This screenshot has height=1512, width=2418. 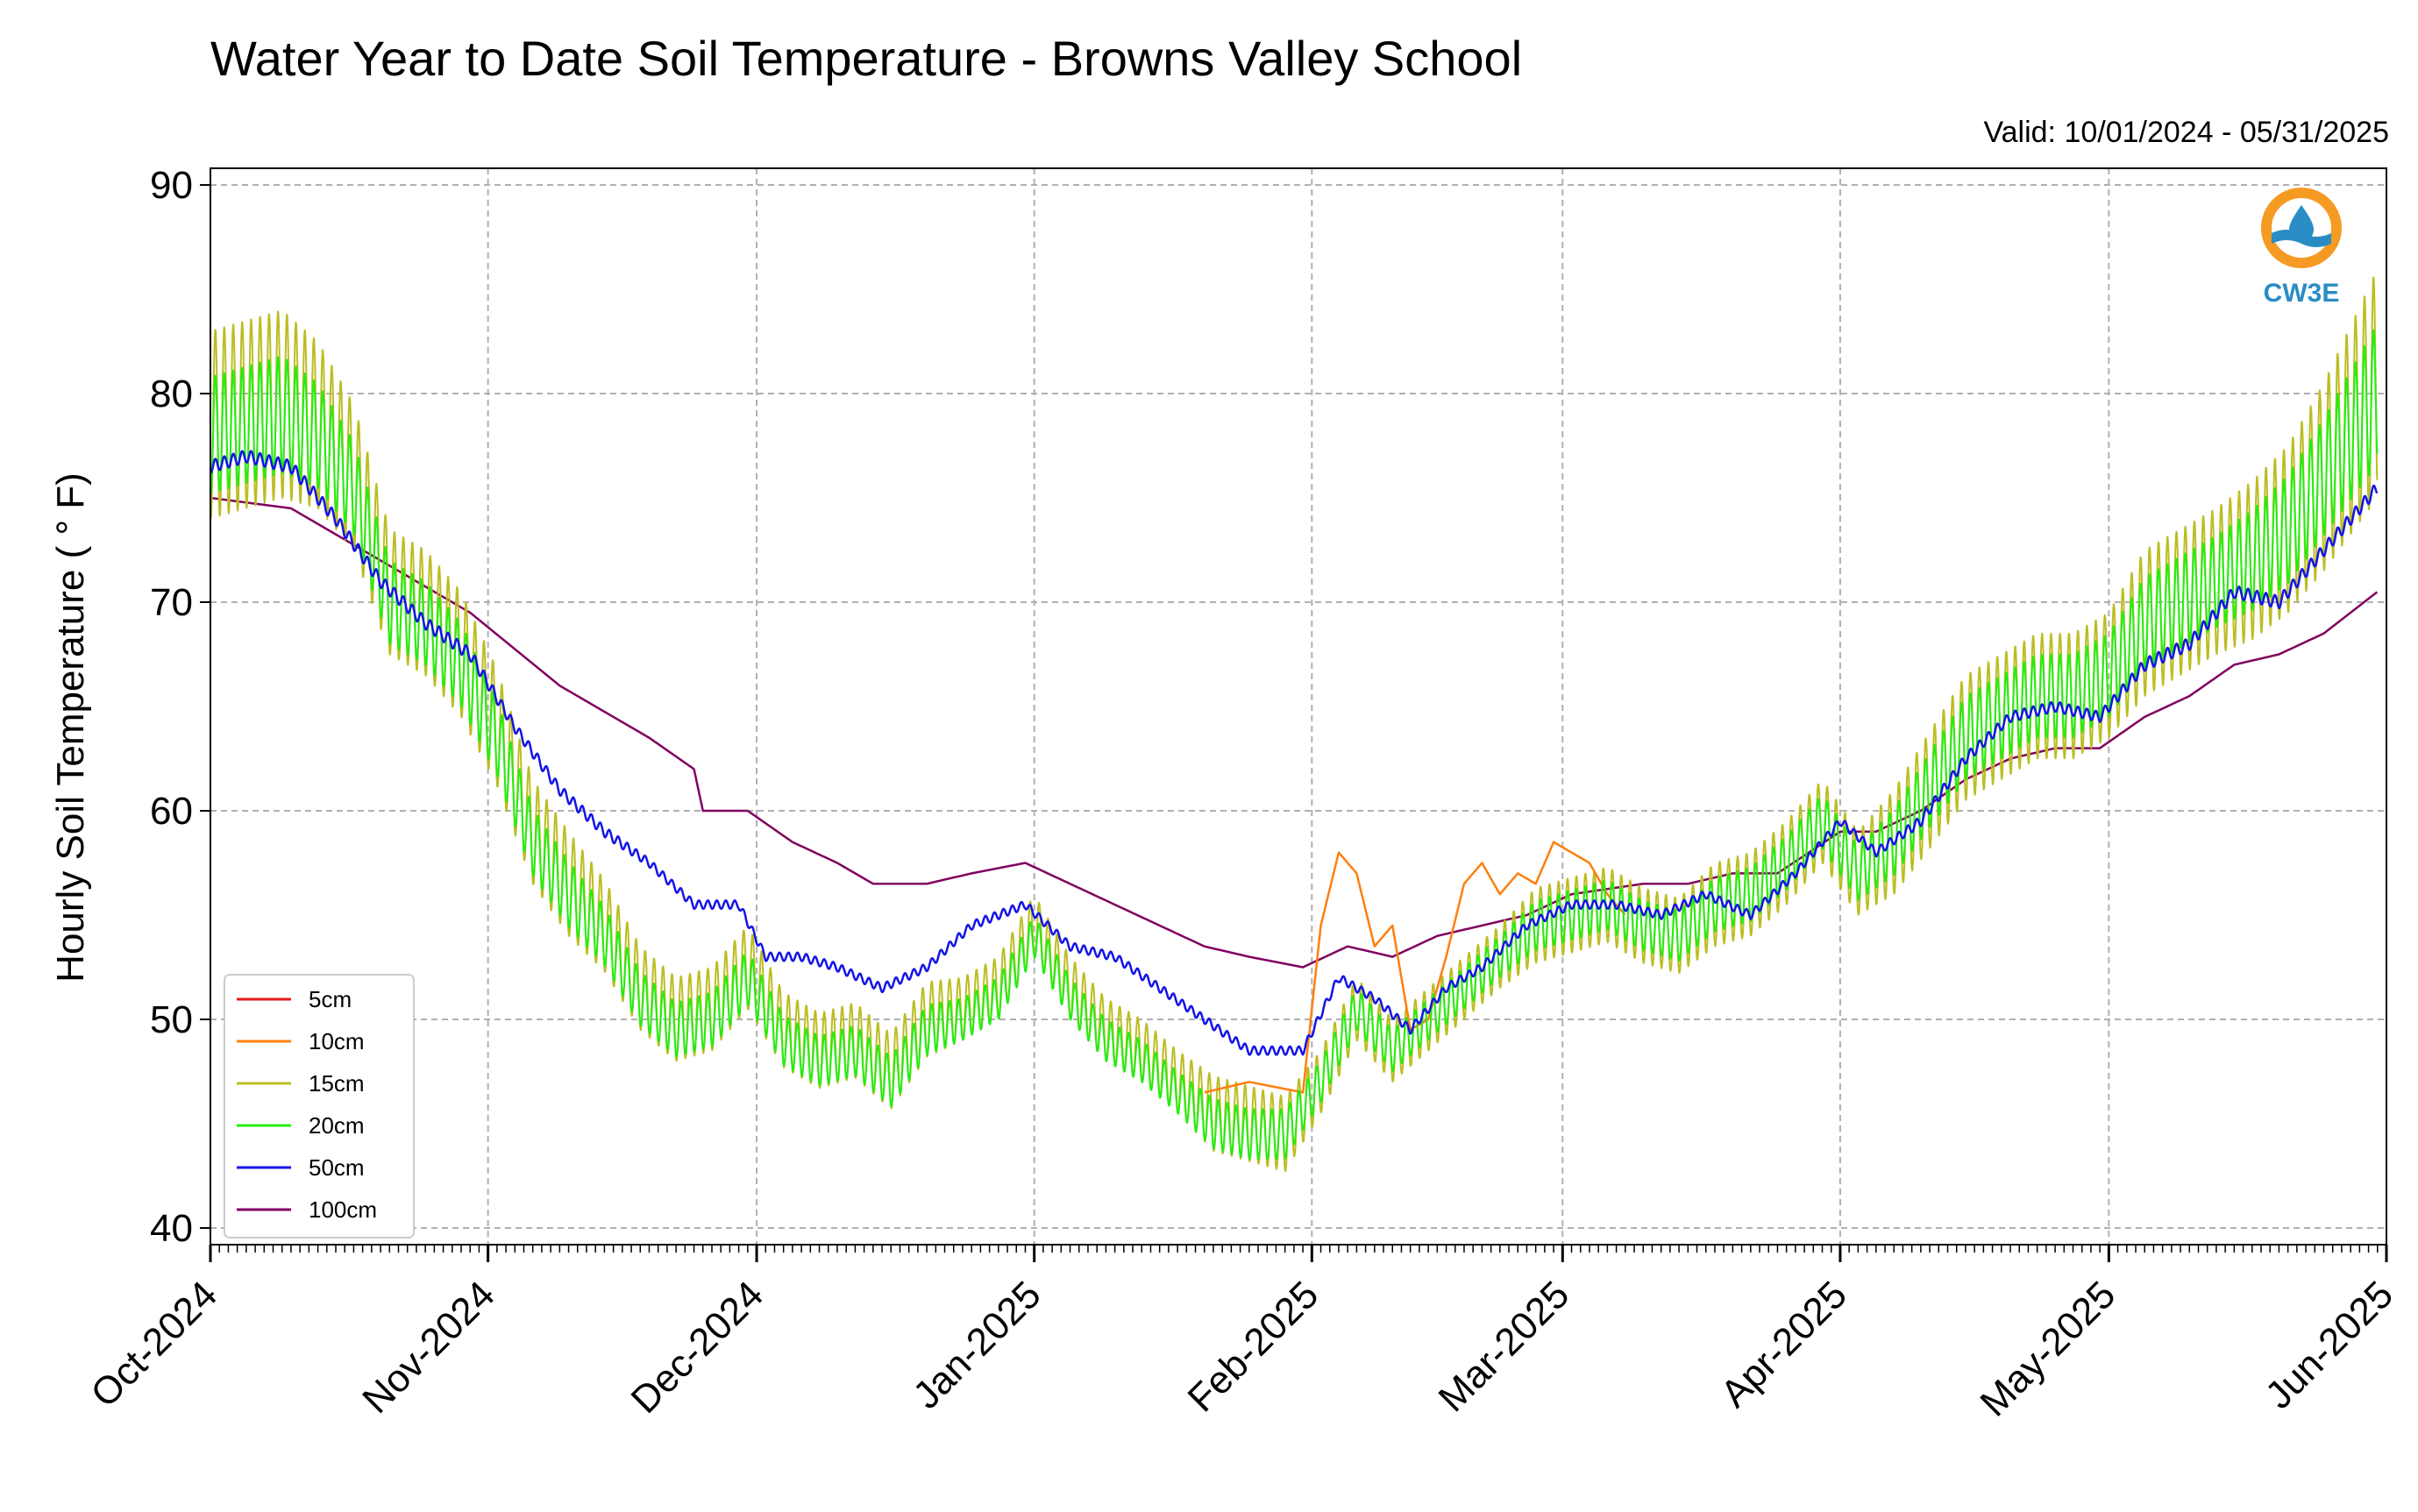 I want to click on logo-drop-icon, so click(x=2301, y=223).